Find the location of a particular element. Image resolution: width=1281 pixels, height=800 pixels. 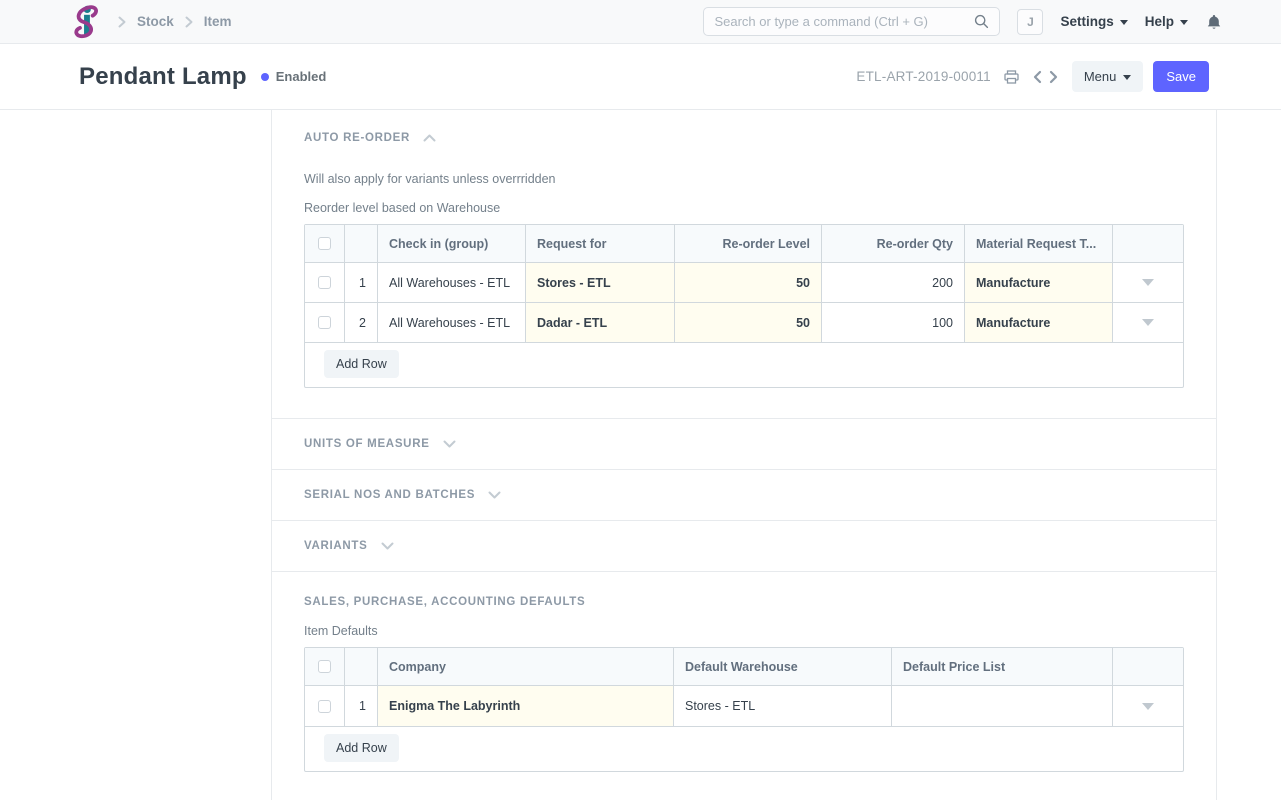

column-header-check-in: Check in (group) is located at coordinates (451, 243).